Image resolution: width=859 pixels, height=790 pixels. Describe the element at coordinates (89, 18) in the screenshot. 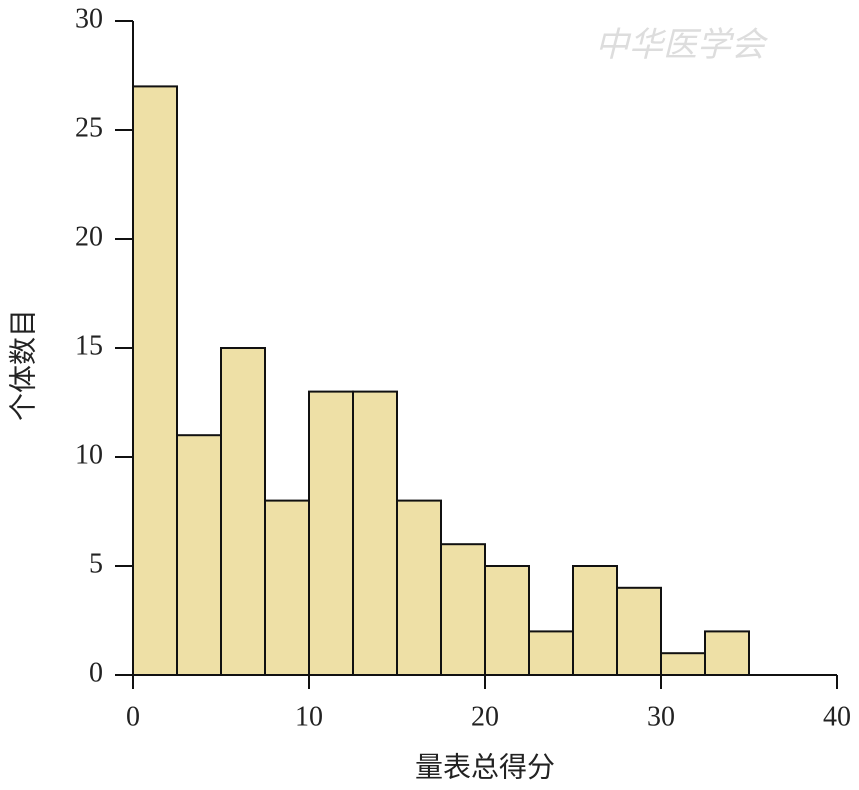

I see `y-tick-label: 30` at that location.